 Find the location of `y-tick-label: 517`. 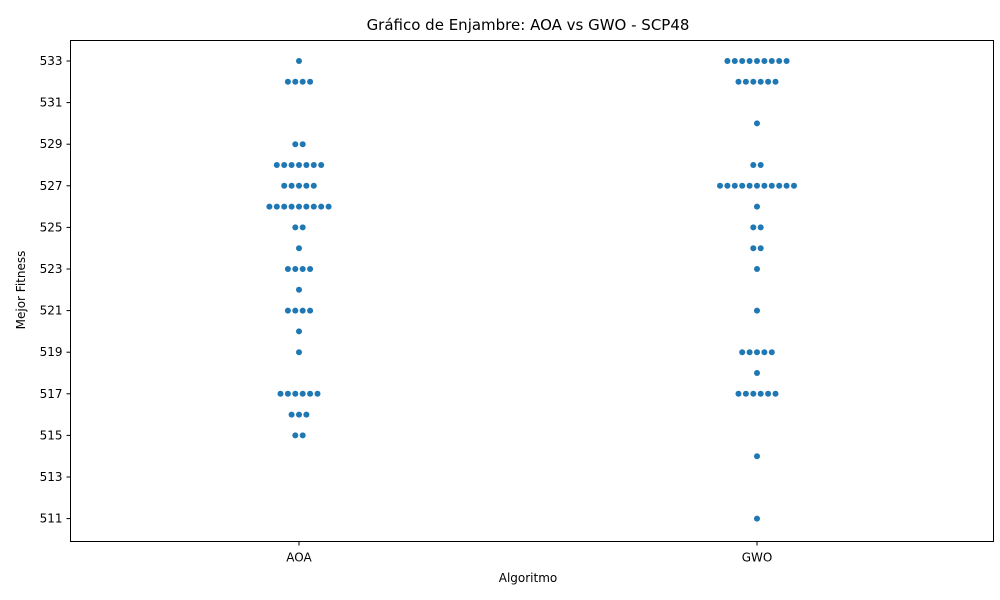

y-tick-label: 517 is located at coordinates (51, 394).